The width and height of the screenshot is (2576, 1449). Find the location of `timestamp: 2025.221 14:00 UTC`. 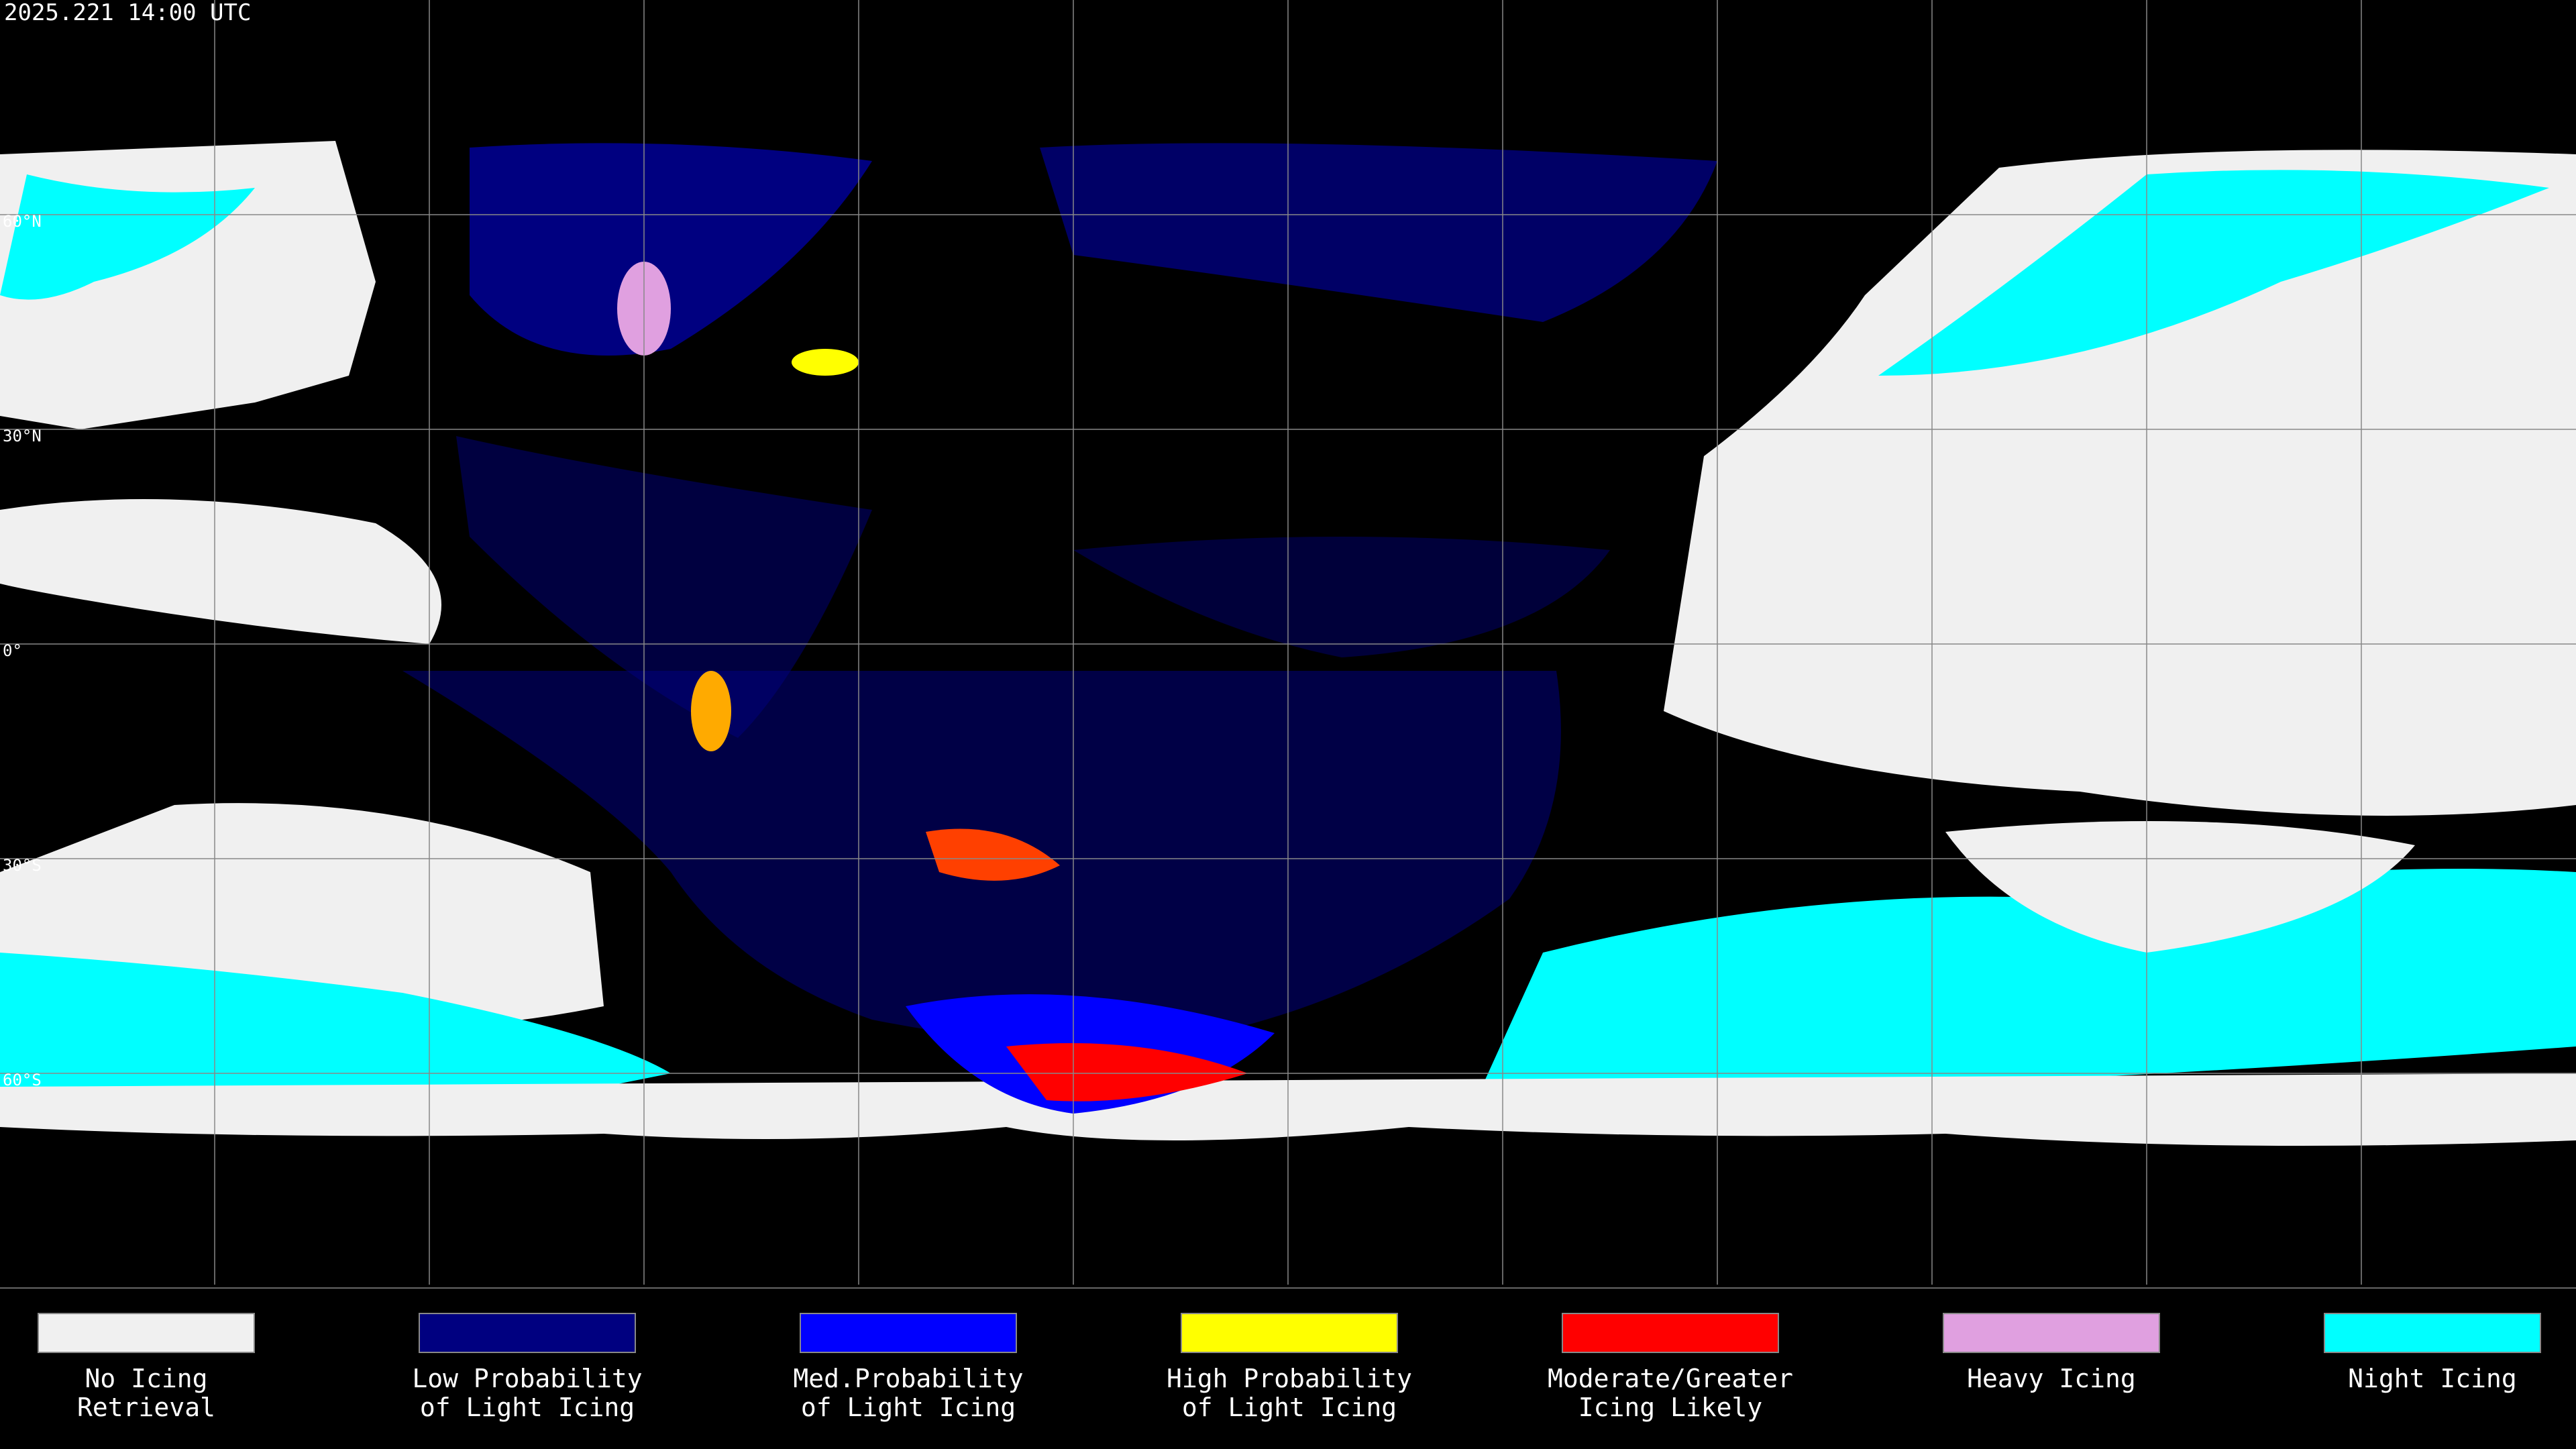

timestamp: 2025.221 14:00 UTC is located at coordinates (127, 13).